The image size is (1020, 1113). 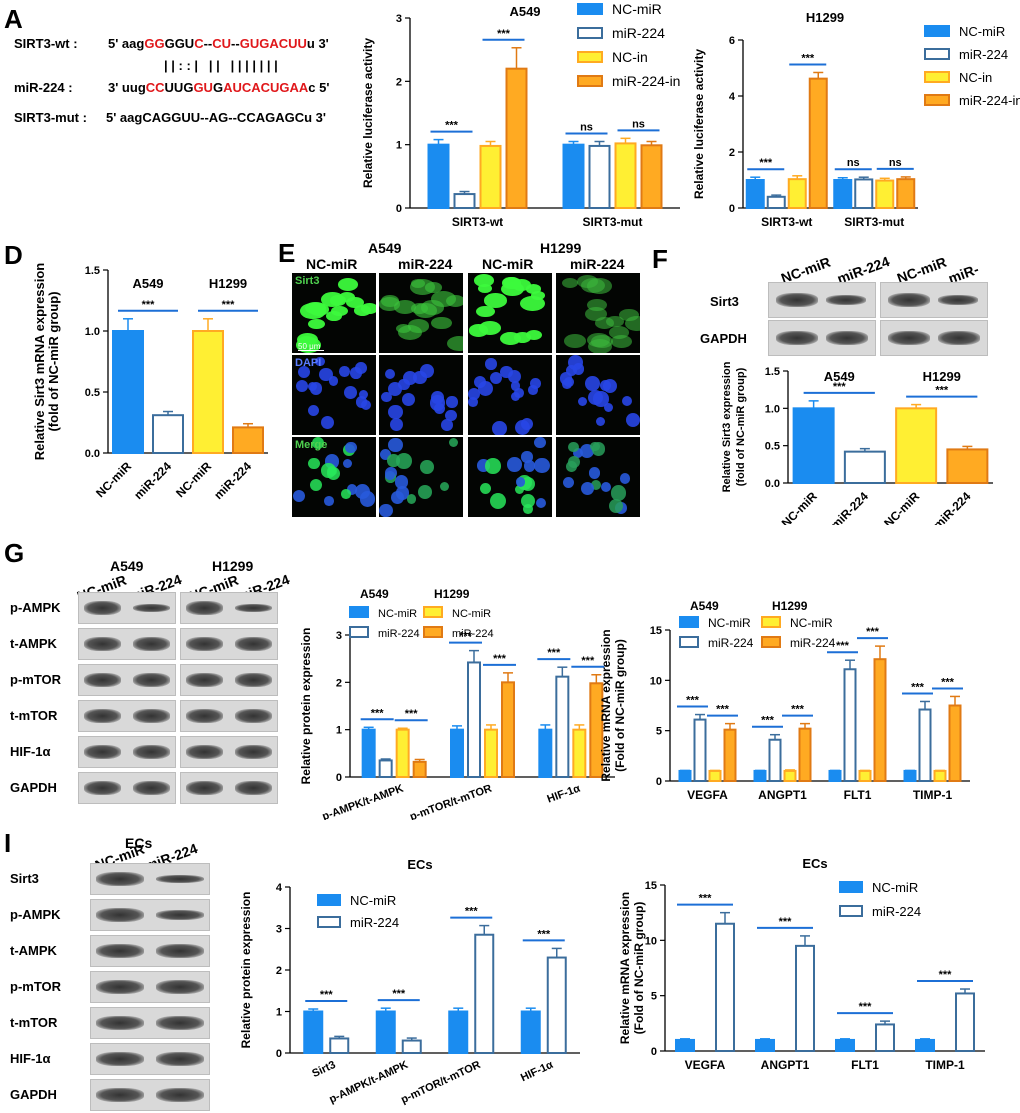 I want to click on sequence-segment: GG, so click(x=154, y=43).